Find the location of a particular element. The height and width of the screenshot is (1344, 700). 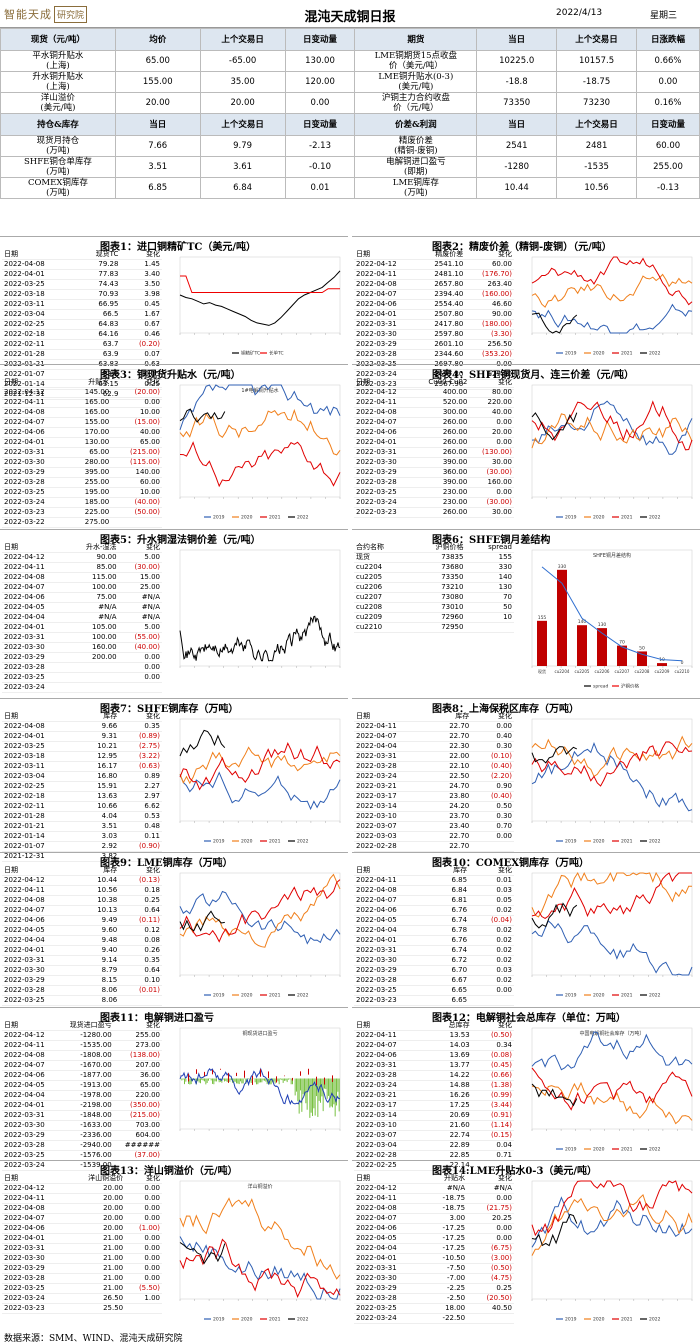

table-cell: 130.00 is located at coordinates (90, 442).